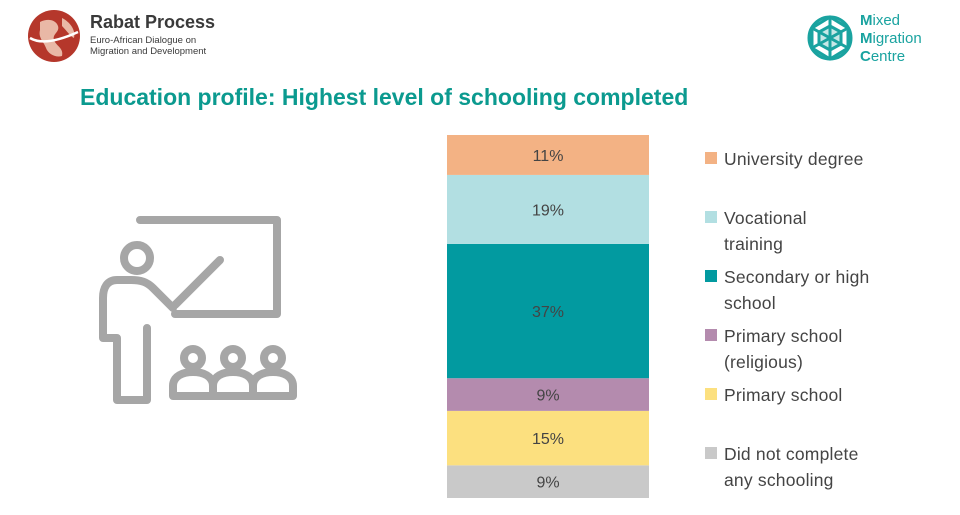 This screenshot has height=515, width=960. I want to click on legend-label-5: Did not complete any schooling, so click(809, 467).